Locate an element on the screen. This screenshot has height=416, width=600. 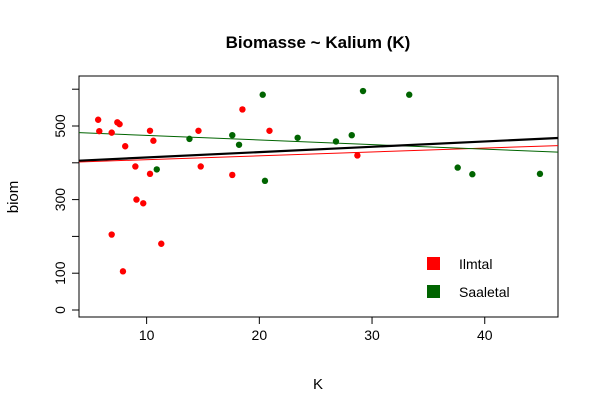
y-axis: 0 100 300 500 is located at coordinates (65, 201).